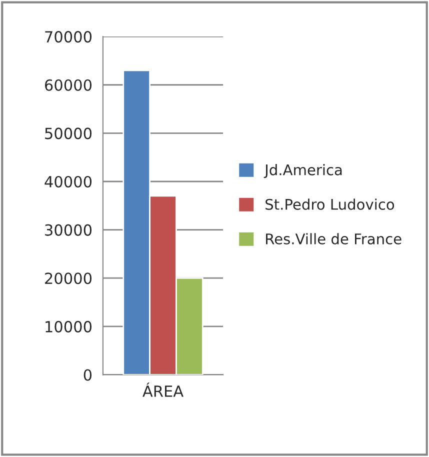  What do you see at coordinates (303, 171) in the screenshot?
I see `legend-label: Jd.America` at bounding box center [303, 171].